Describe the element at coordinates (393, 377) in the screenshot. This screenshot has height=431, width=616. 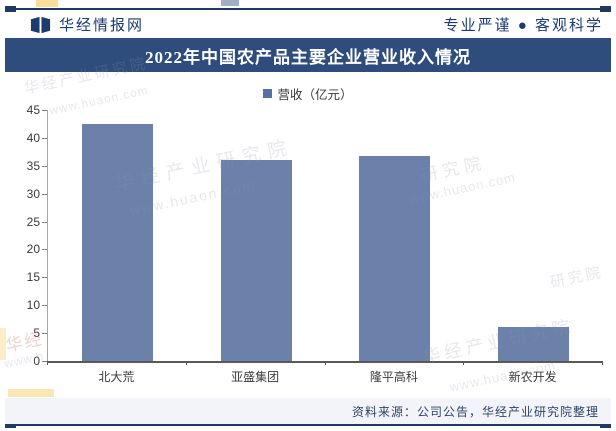
I see `x-axis-category-label: 隆平高科` at that location.